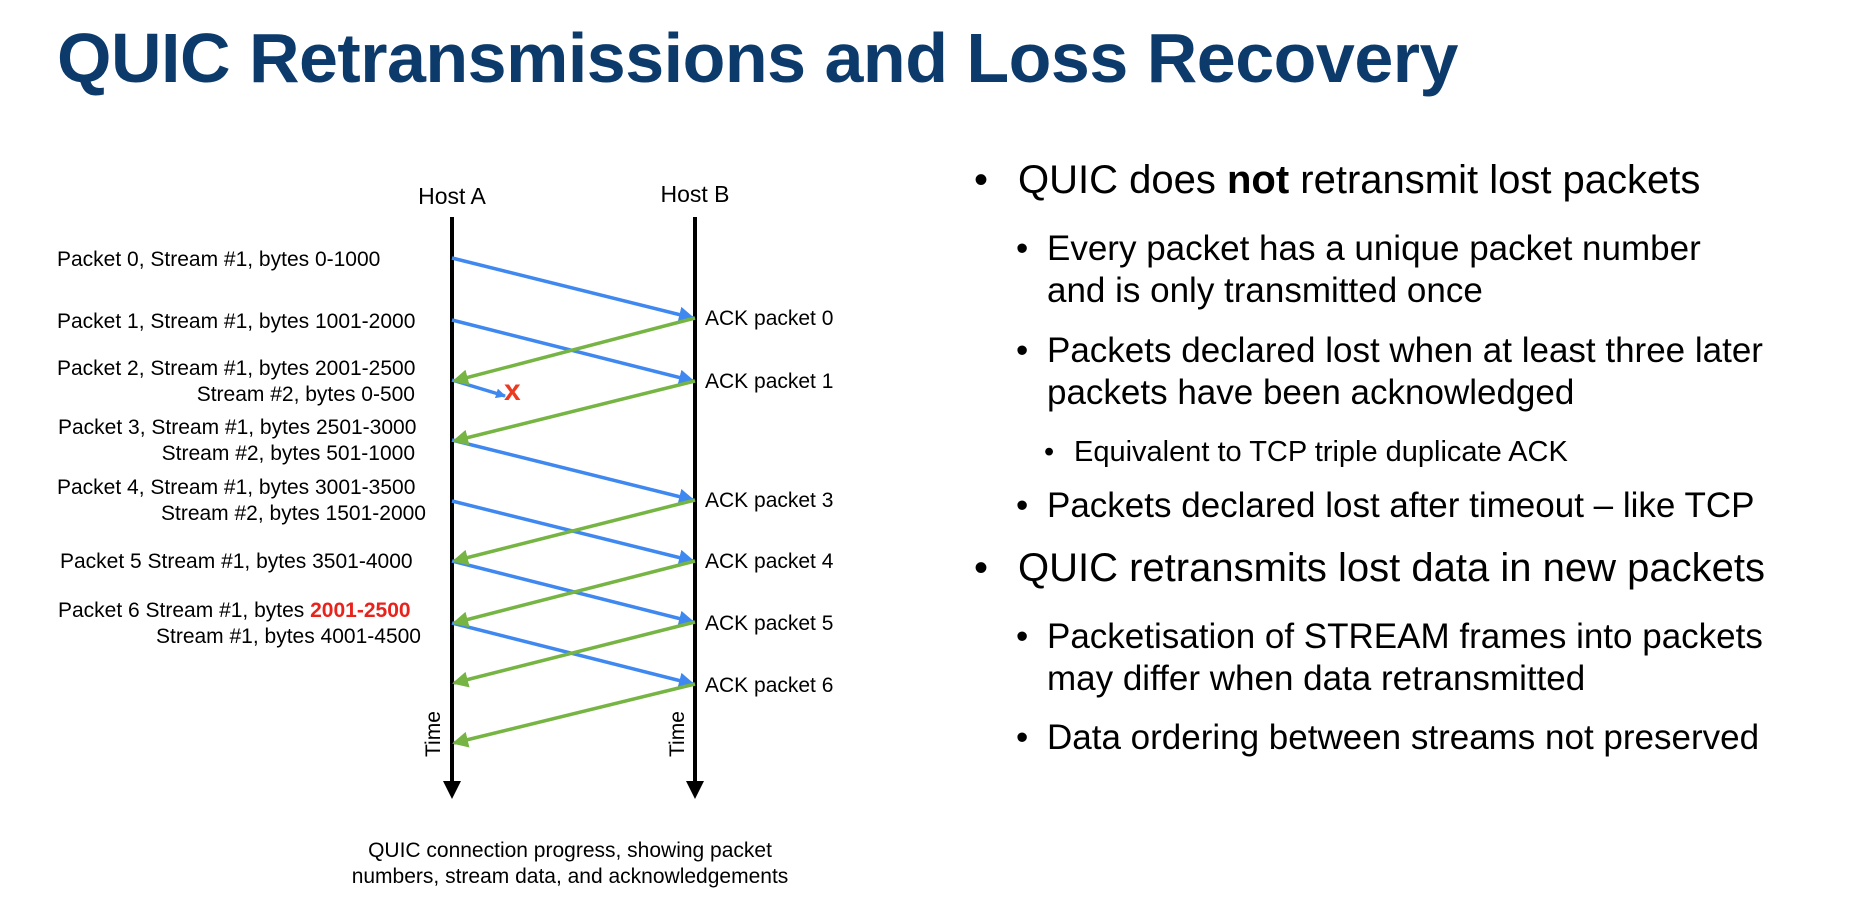 The image size is (1868, 908). I want to click on host-b-timeline-arrowhead, so click(695, 790).